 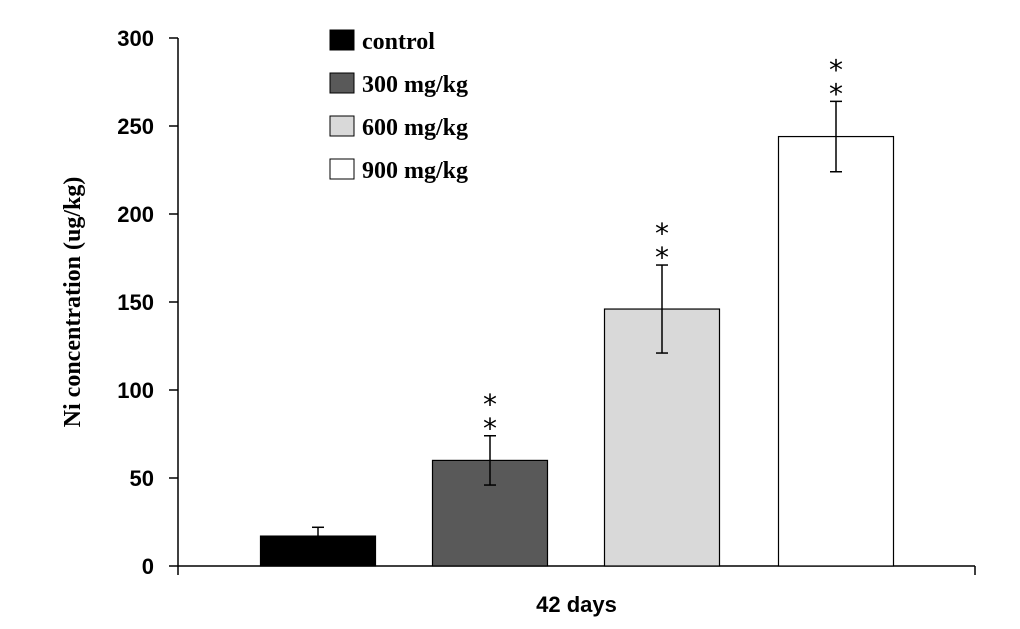 What do you see at coordinates (398, 106) in the screenshot?
I see `legend: control 300 mg/kg 600 mg/kg 900 mg/kg` at bounding box center [398, 106].